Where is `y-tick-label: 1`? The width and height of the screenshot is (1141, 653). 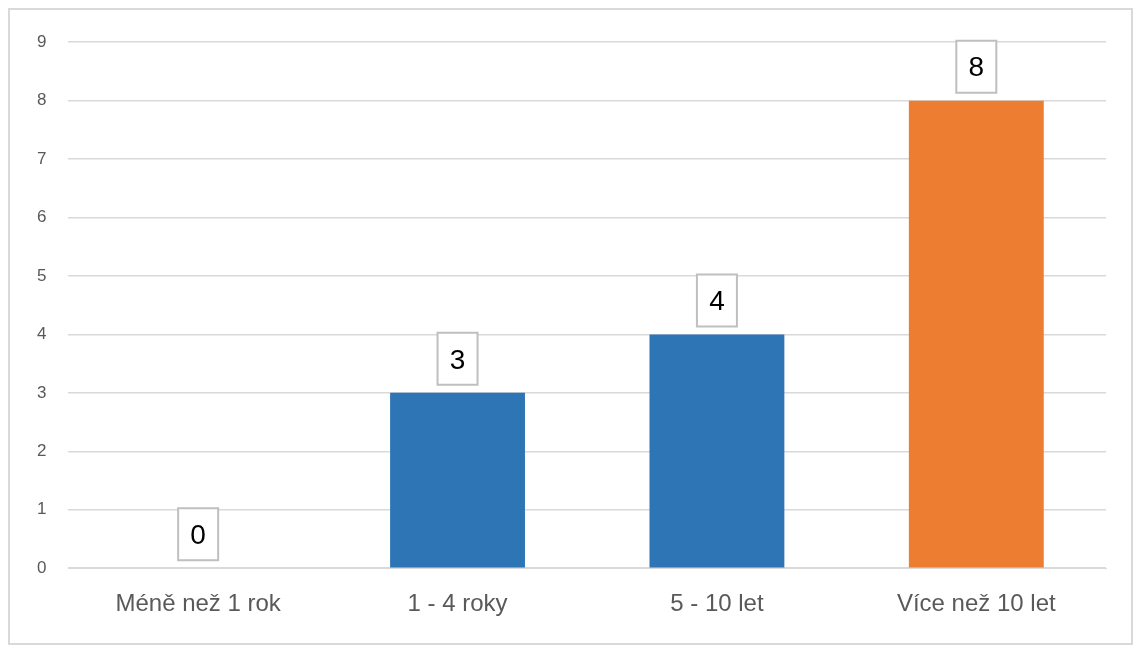 y-tick-label: 1 is located at coordinates (41, 509).